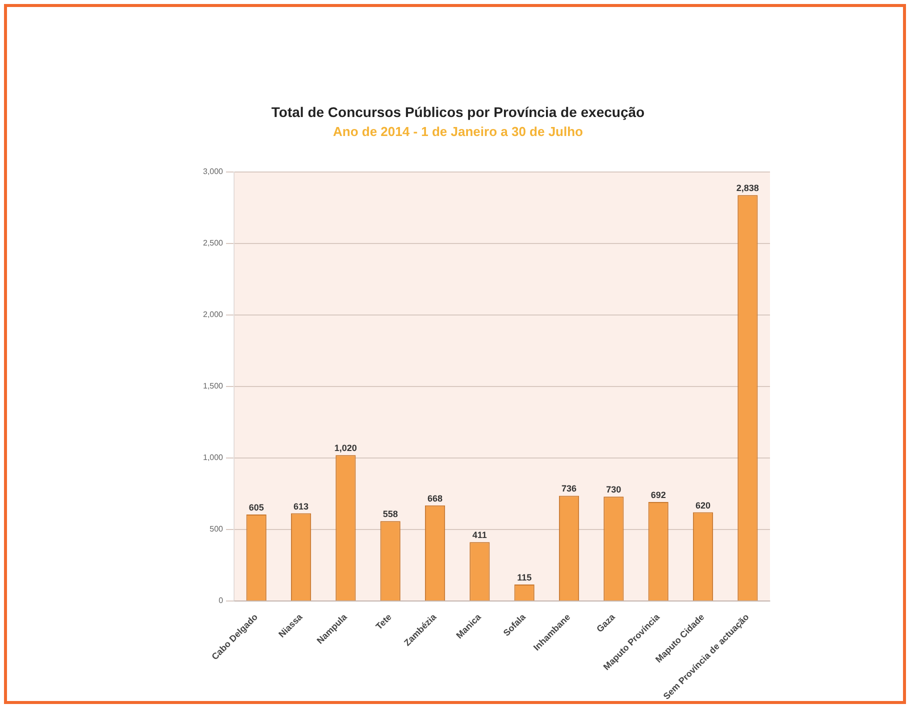  Describe the element at coordinates (221, 601) in the screenshot. I see `y-tick-label: 0` at that location.